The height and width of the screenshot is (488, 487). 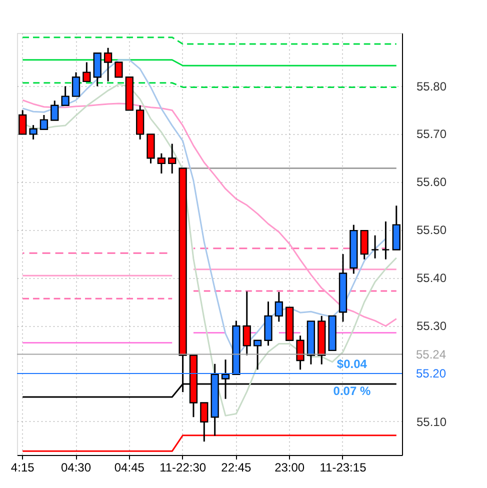 What do you see at coordinates (431, 230) in the screenshot?
I see `y-tick-label: 55.50` at bounding box center [431, 230].